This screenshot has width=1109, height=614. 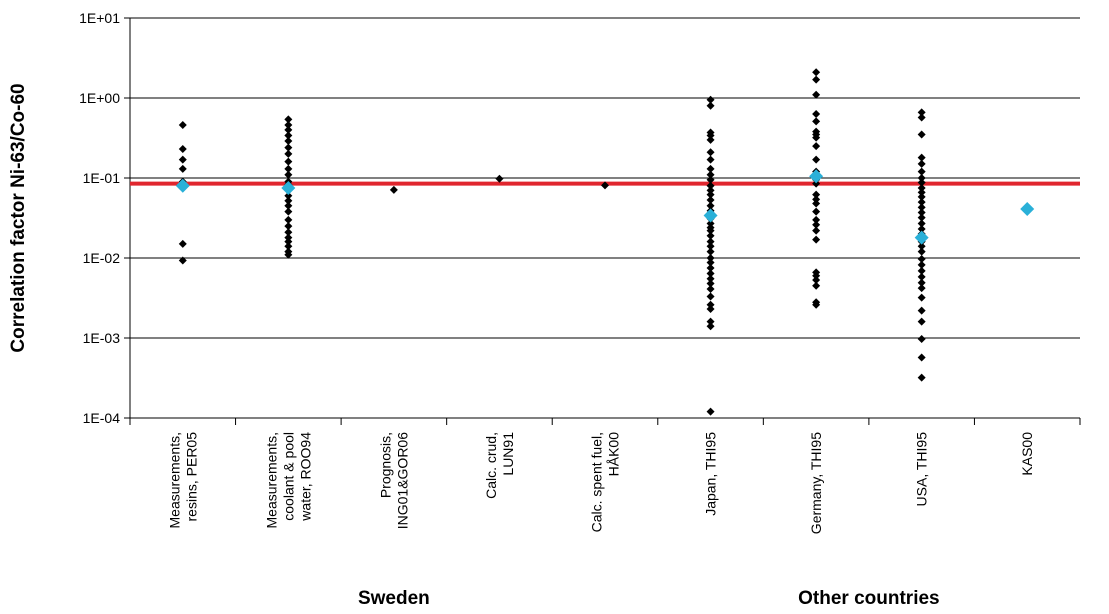 I want to click on x-tick-label-line-7-0: USA, THI95, so click(x=922, y=469).